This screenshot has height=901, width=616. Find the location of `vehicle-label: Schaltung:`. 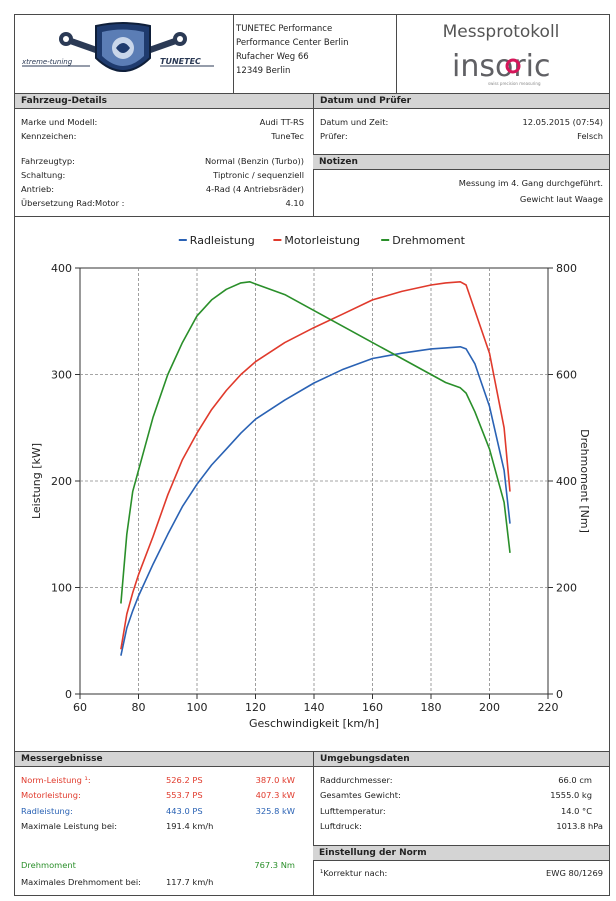

vehicle-label: Schaltung: is located at coordinates (43, 175).